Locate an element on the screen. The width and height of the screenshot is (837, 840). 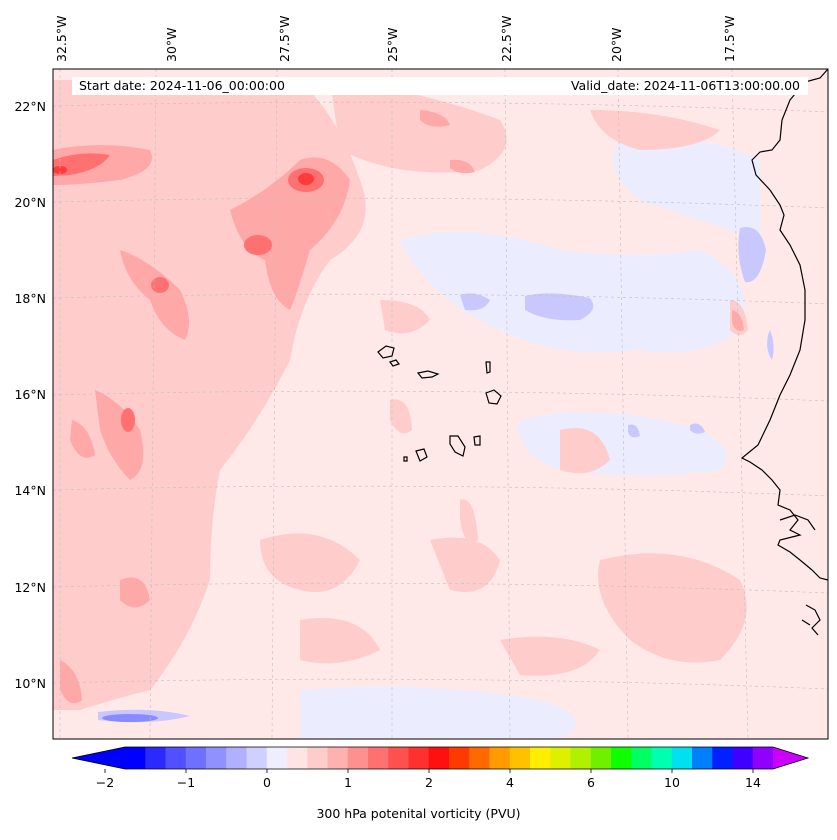
lon-label: 25°W is located at coordinates (392, 44).